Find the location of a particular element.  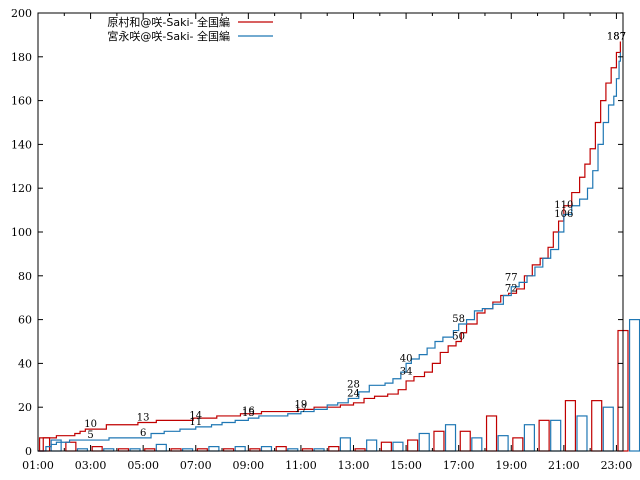

data-label: 58 is located at coordinates (458, 319).